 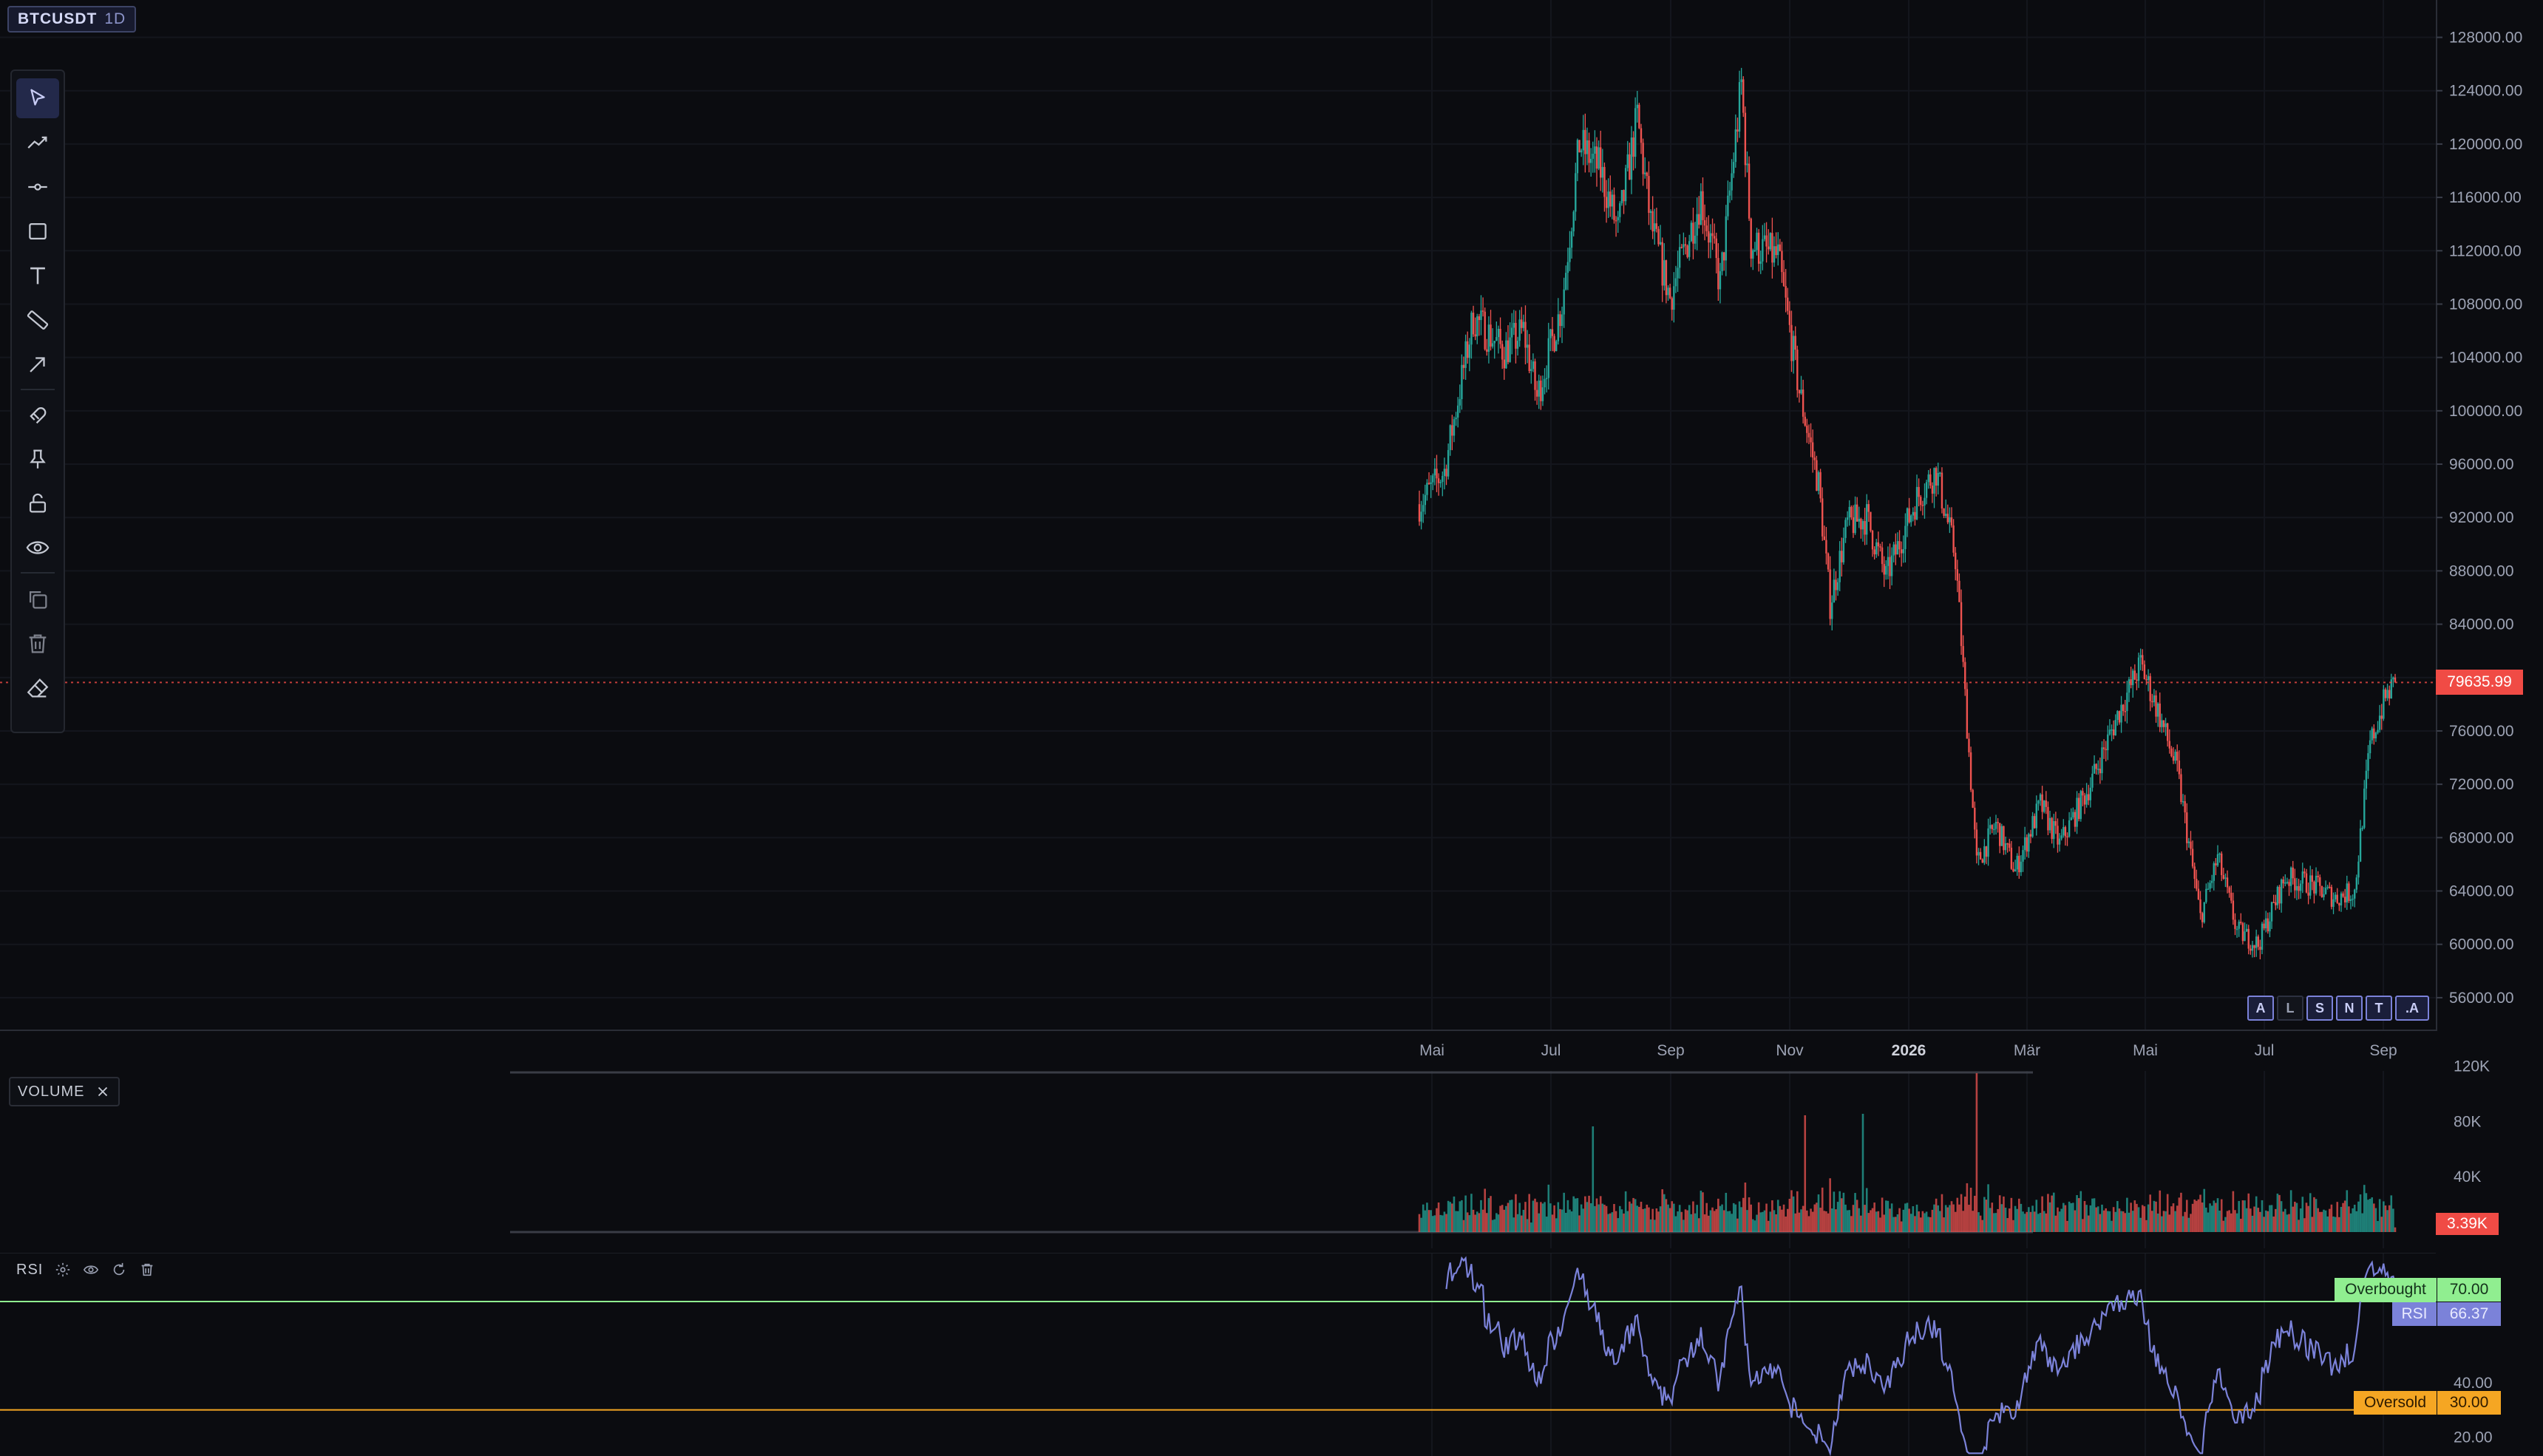 I want to click on ruler-tool-button, so click(x=37, y=320).